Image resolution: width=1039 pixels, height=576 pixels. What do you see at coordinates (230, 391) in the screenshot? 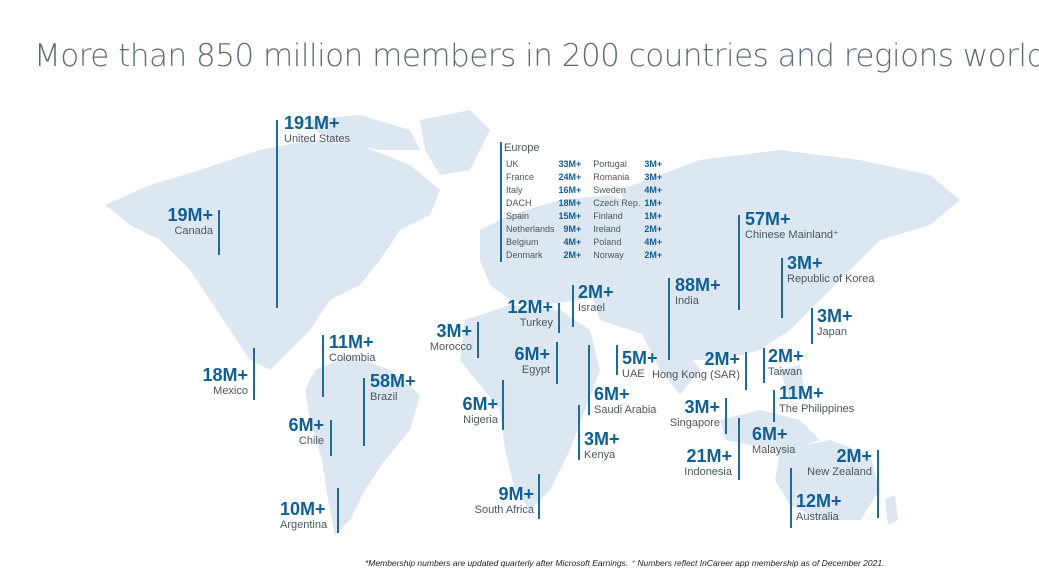
I see `country-name: Mexico` at bounding box center [230, 391].